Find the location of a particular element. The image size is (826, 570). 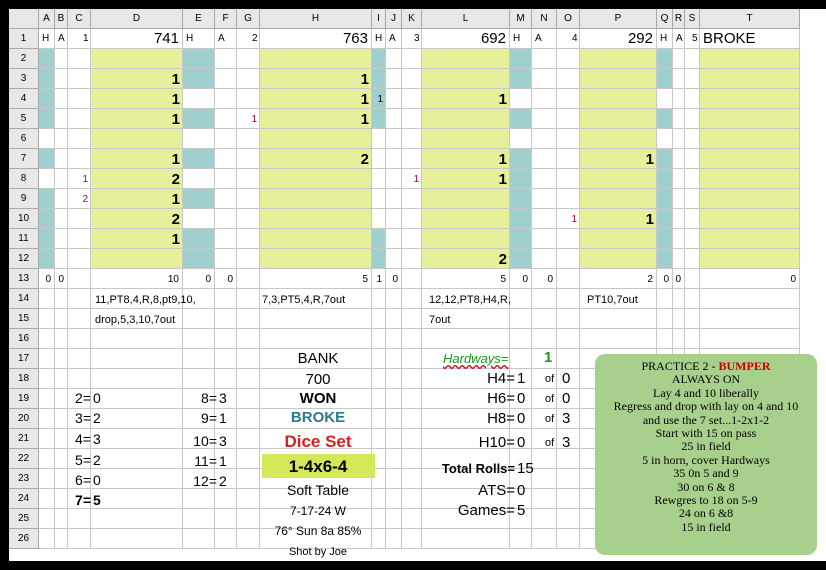

row-header-21: 21 is located at coordinates (24, 439).